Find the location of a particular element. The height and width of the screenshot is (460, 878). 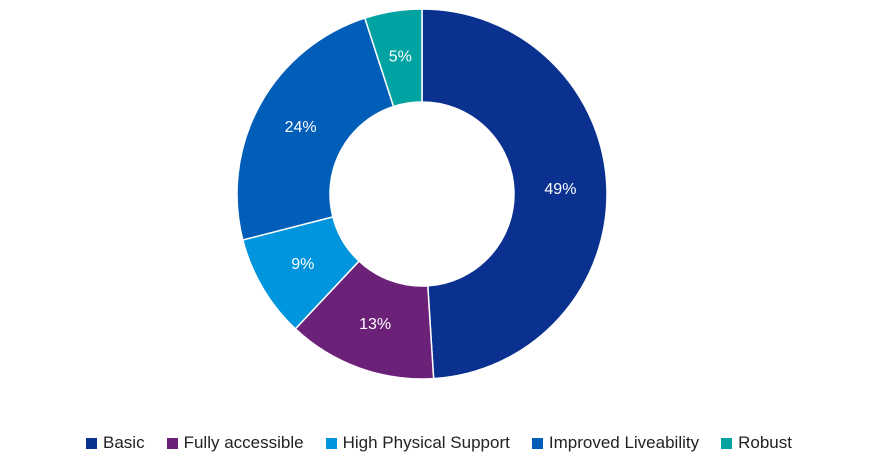

legend-label: High Physical Support is located at coordinates (426, 442).